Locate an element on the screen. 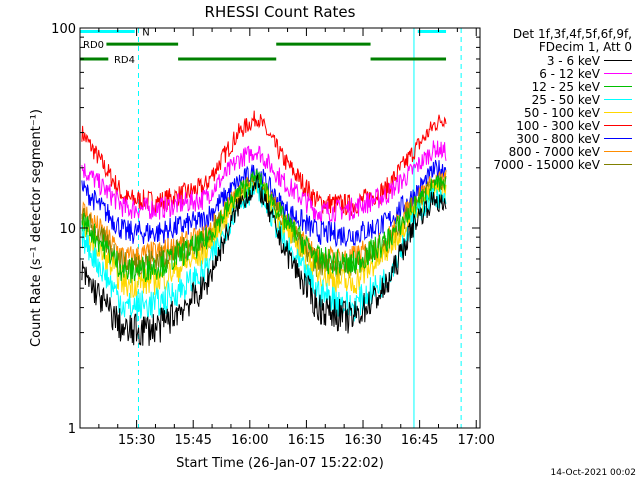  legend-entry-8: 7000 - 15000 keV is located at coordinates (547, 164).